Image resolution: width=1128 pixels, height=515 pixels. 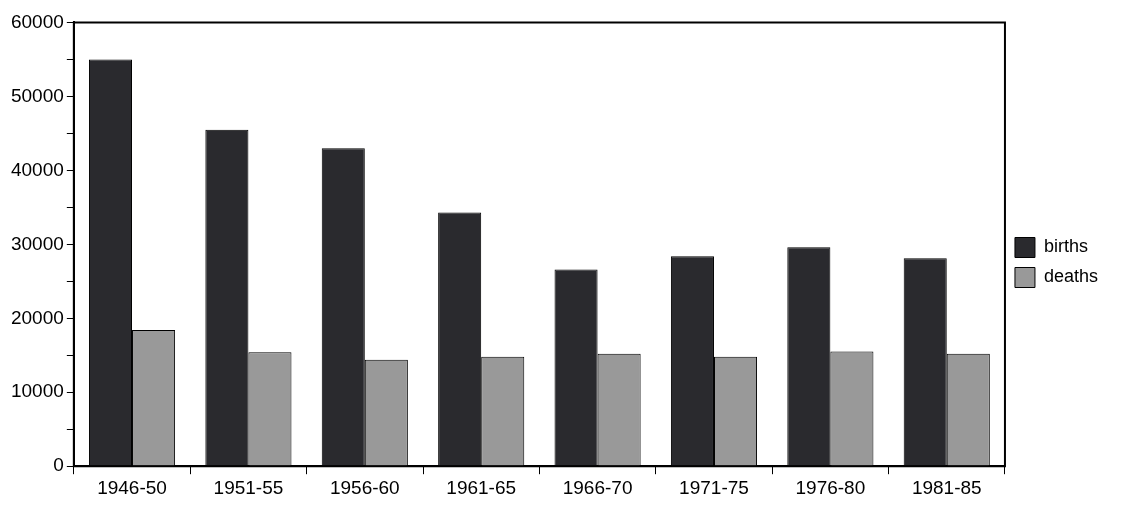 I want to click on y-tick-label: 40000, so click(x=37, y=169).